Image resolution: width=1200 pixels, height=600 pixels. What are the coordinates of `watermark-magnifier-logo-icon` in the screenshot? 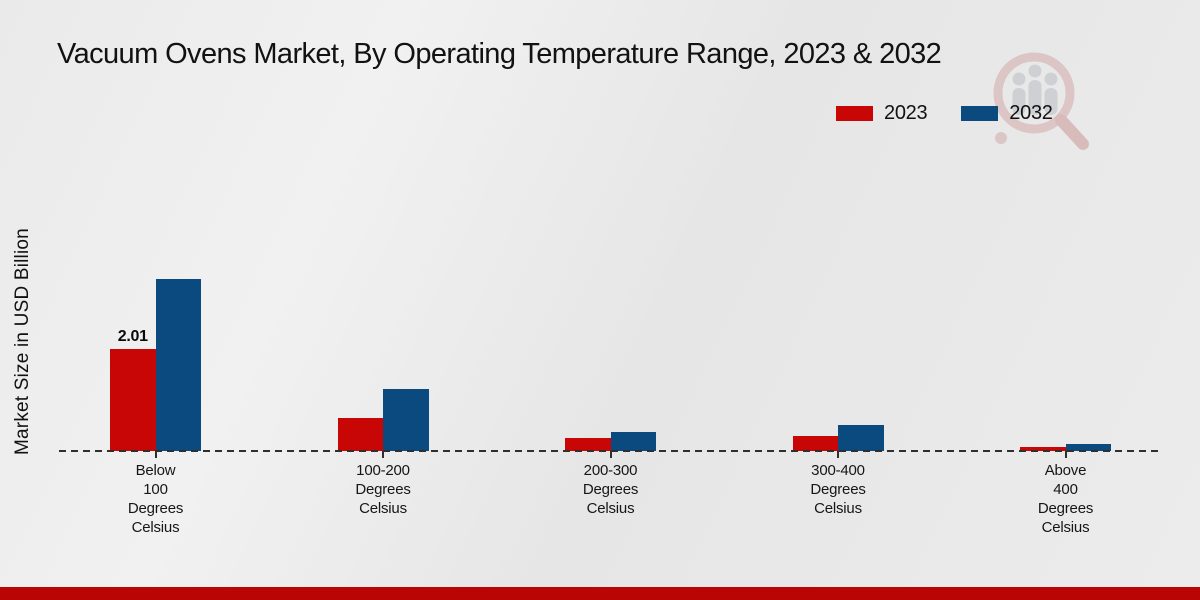 It's located at (1041, 101).